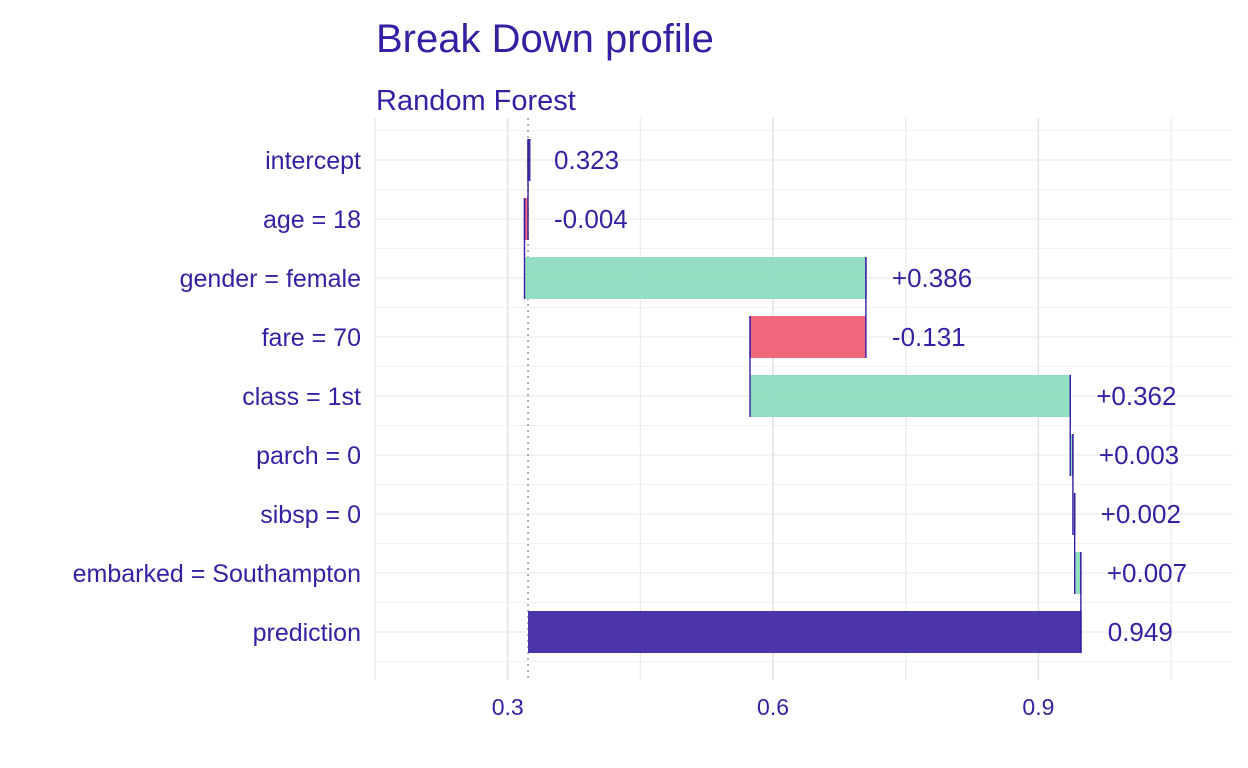 The image size is (1248, 768). Describe the element at coordinates (217, 574) in the screenshot. I see `category-label: embarked = Southampton` at that location.